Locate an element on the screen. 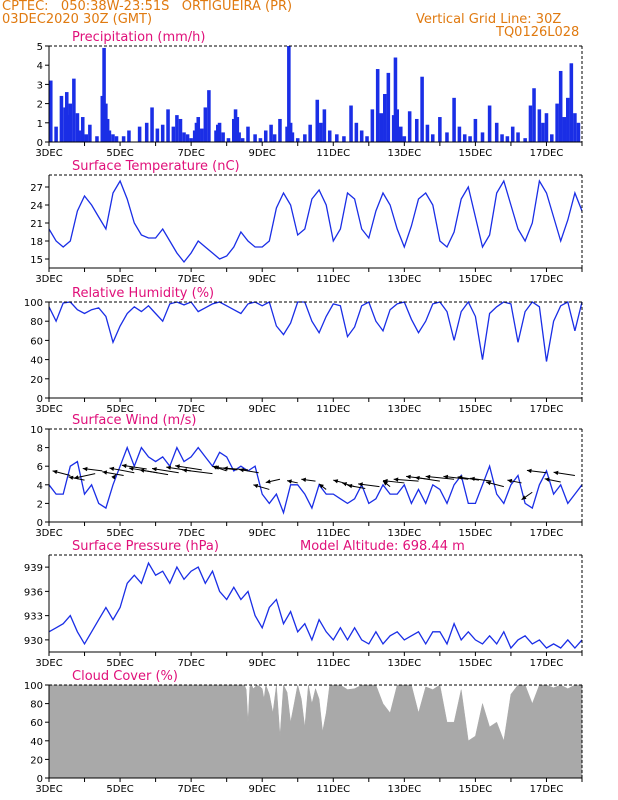 The height and width of the screenshot is (800, 618). rh-x-tick-label: 13DEC is located at coordinates (404, 409).